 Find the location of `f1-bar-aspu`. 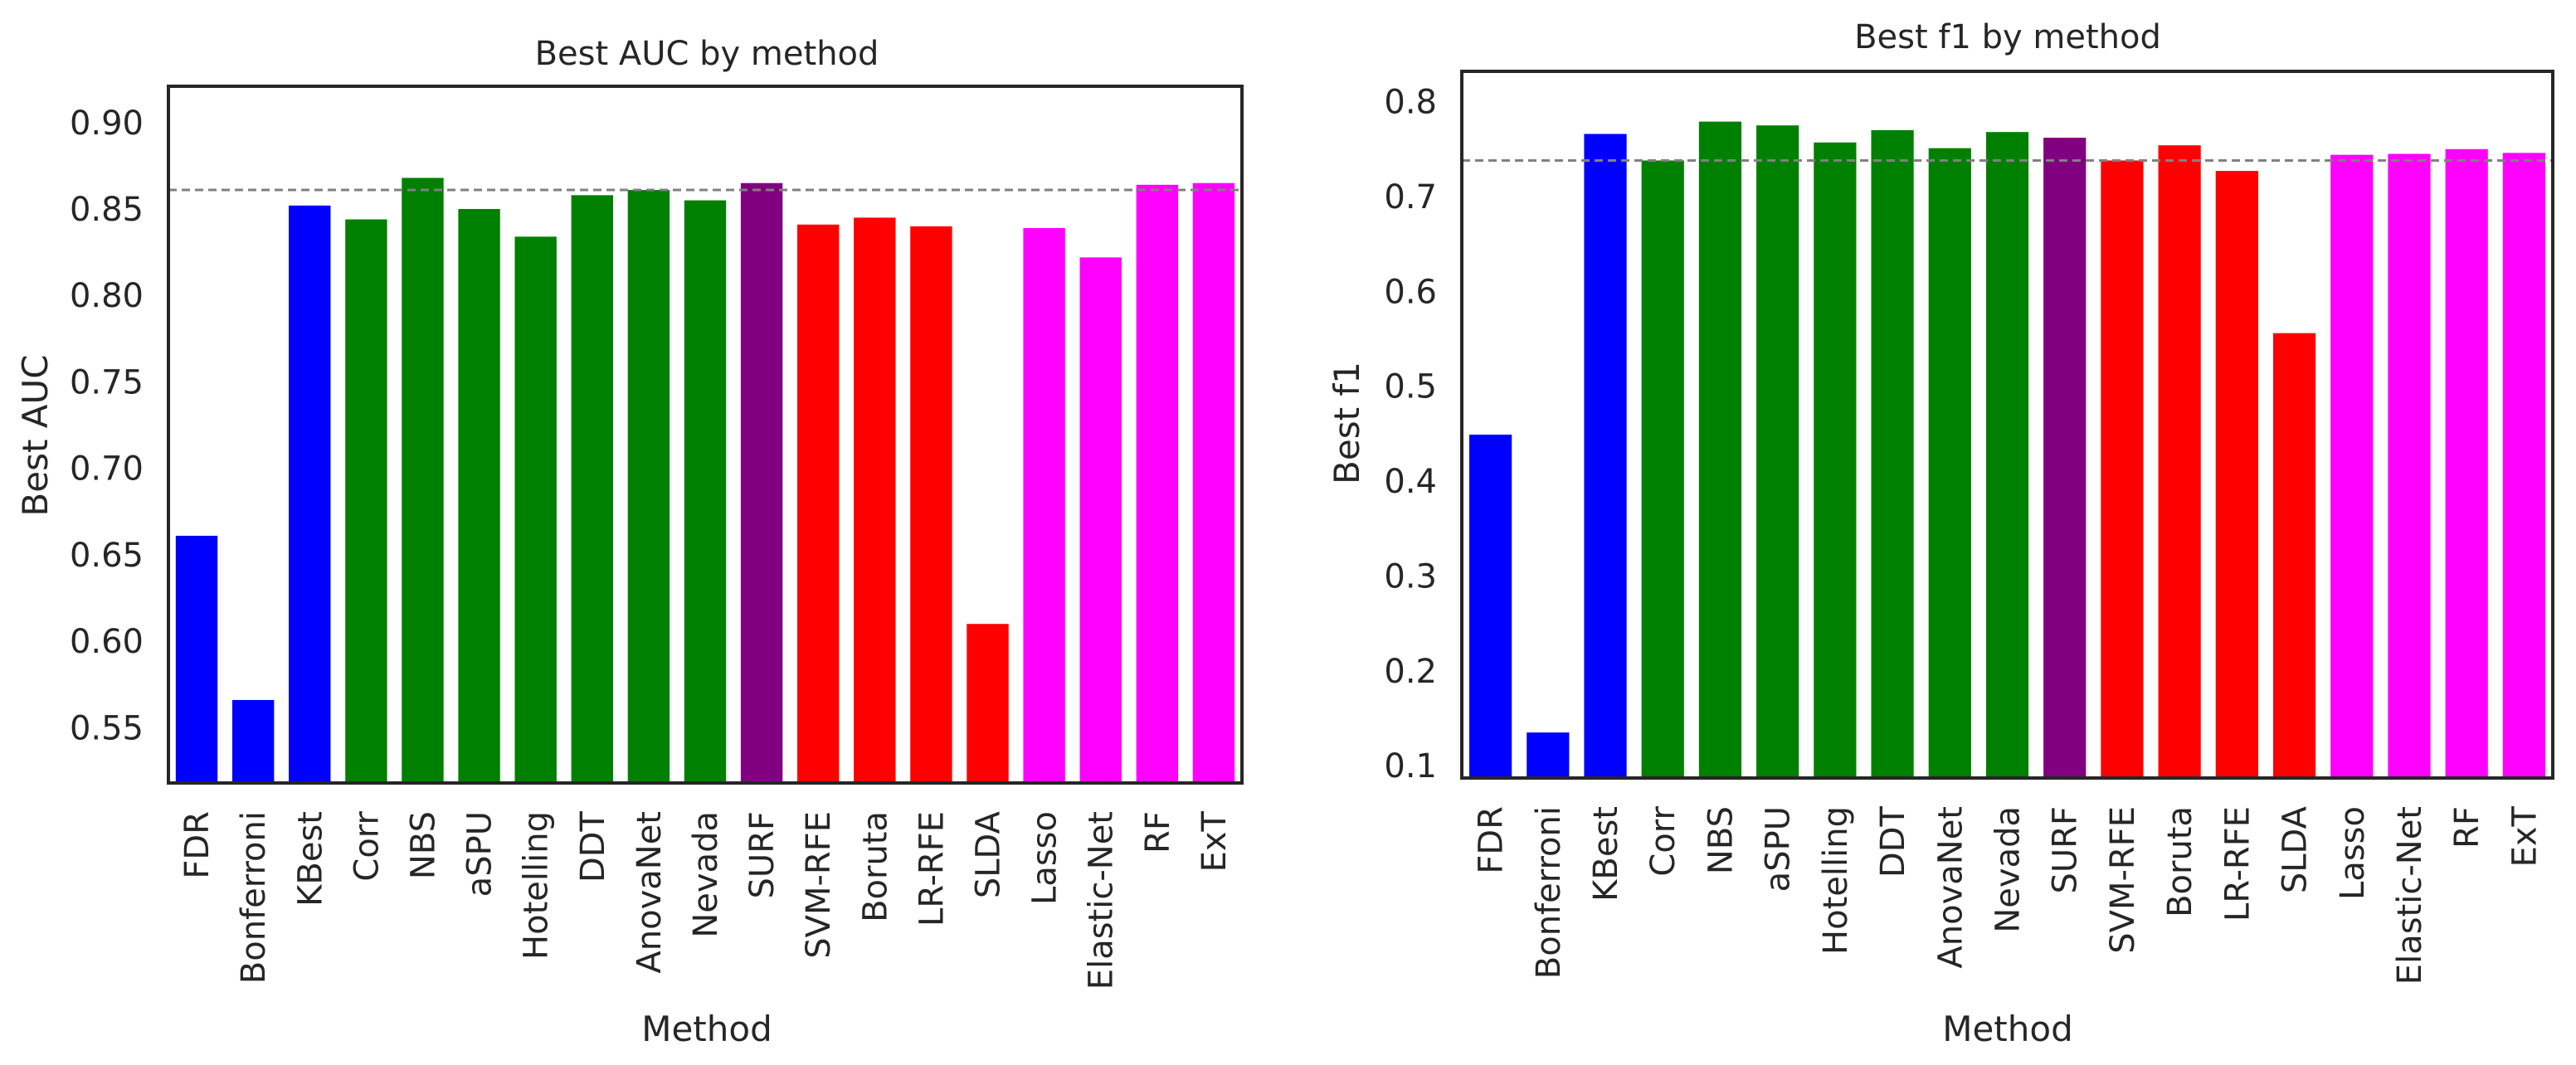

f1-bar-aspu is located at coordinates (1777, 451).